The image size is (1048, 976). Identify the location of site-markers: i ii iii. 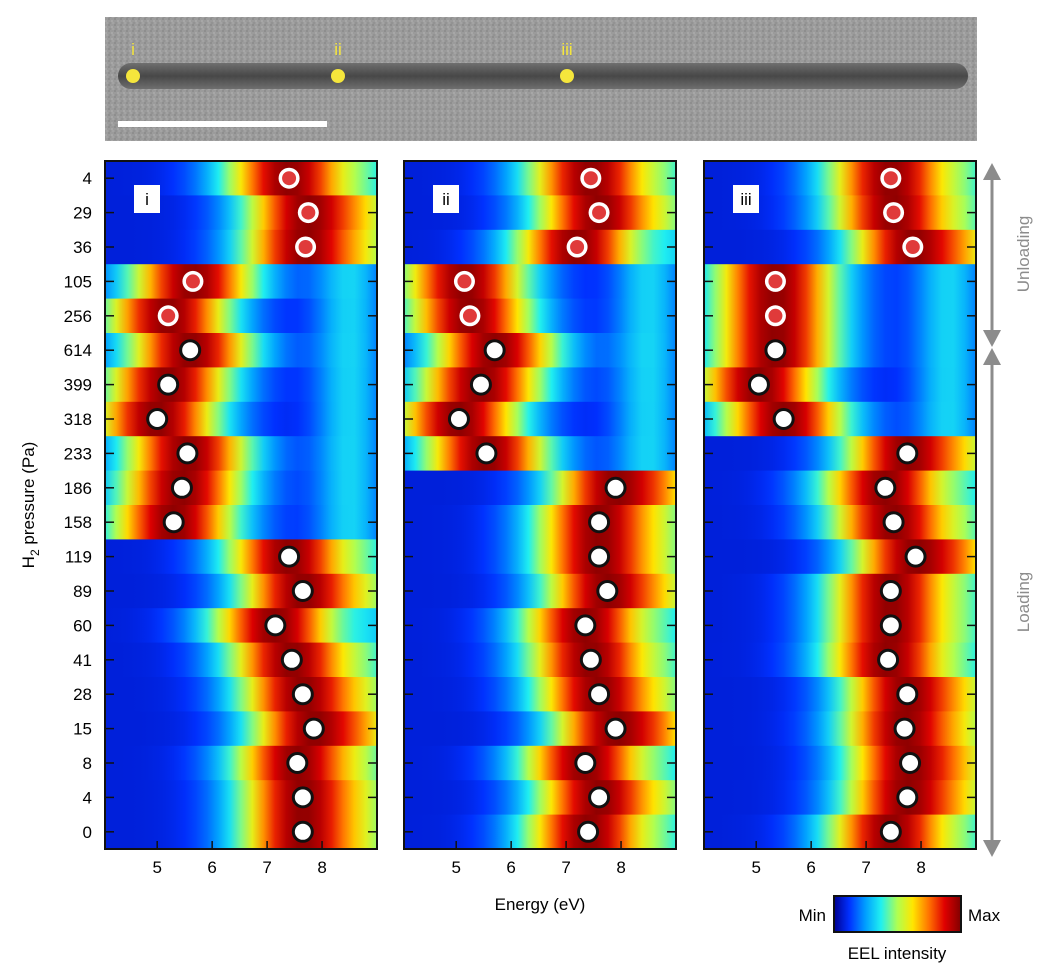
(350, 61).